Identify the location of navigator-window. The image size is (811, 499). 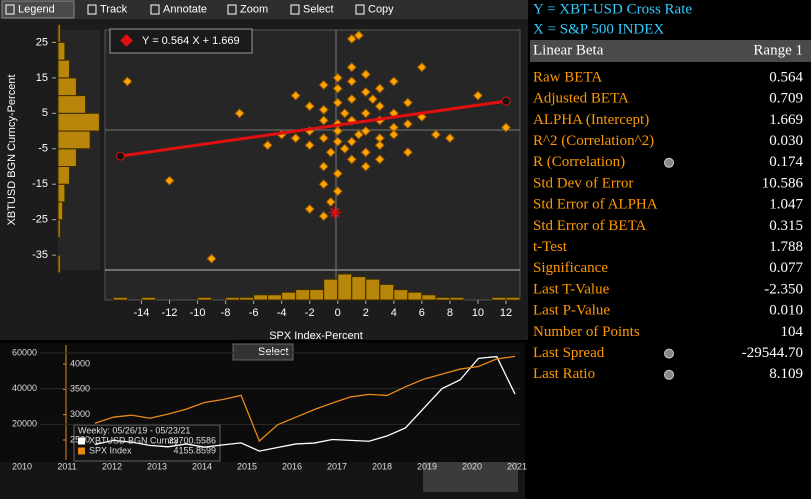
(470, 477).